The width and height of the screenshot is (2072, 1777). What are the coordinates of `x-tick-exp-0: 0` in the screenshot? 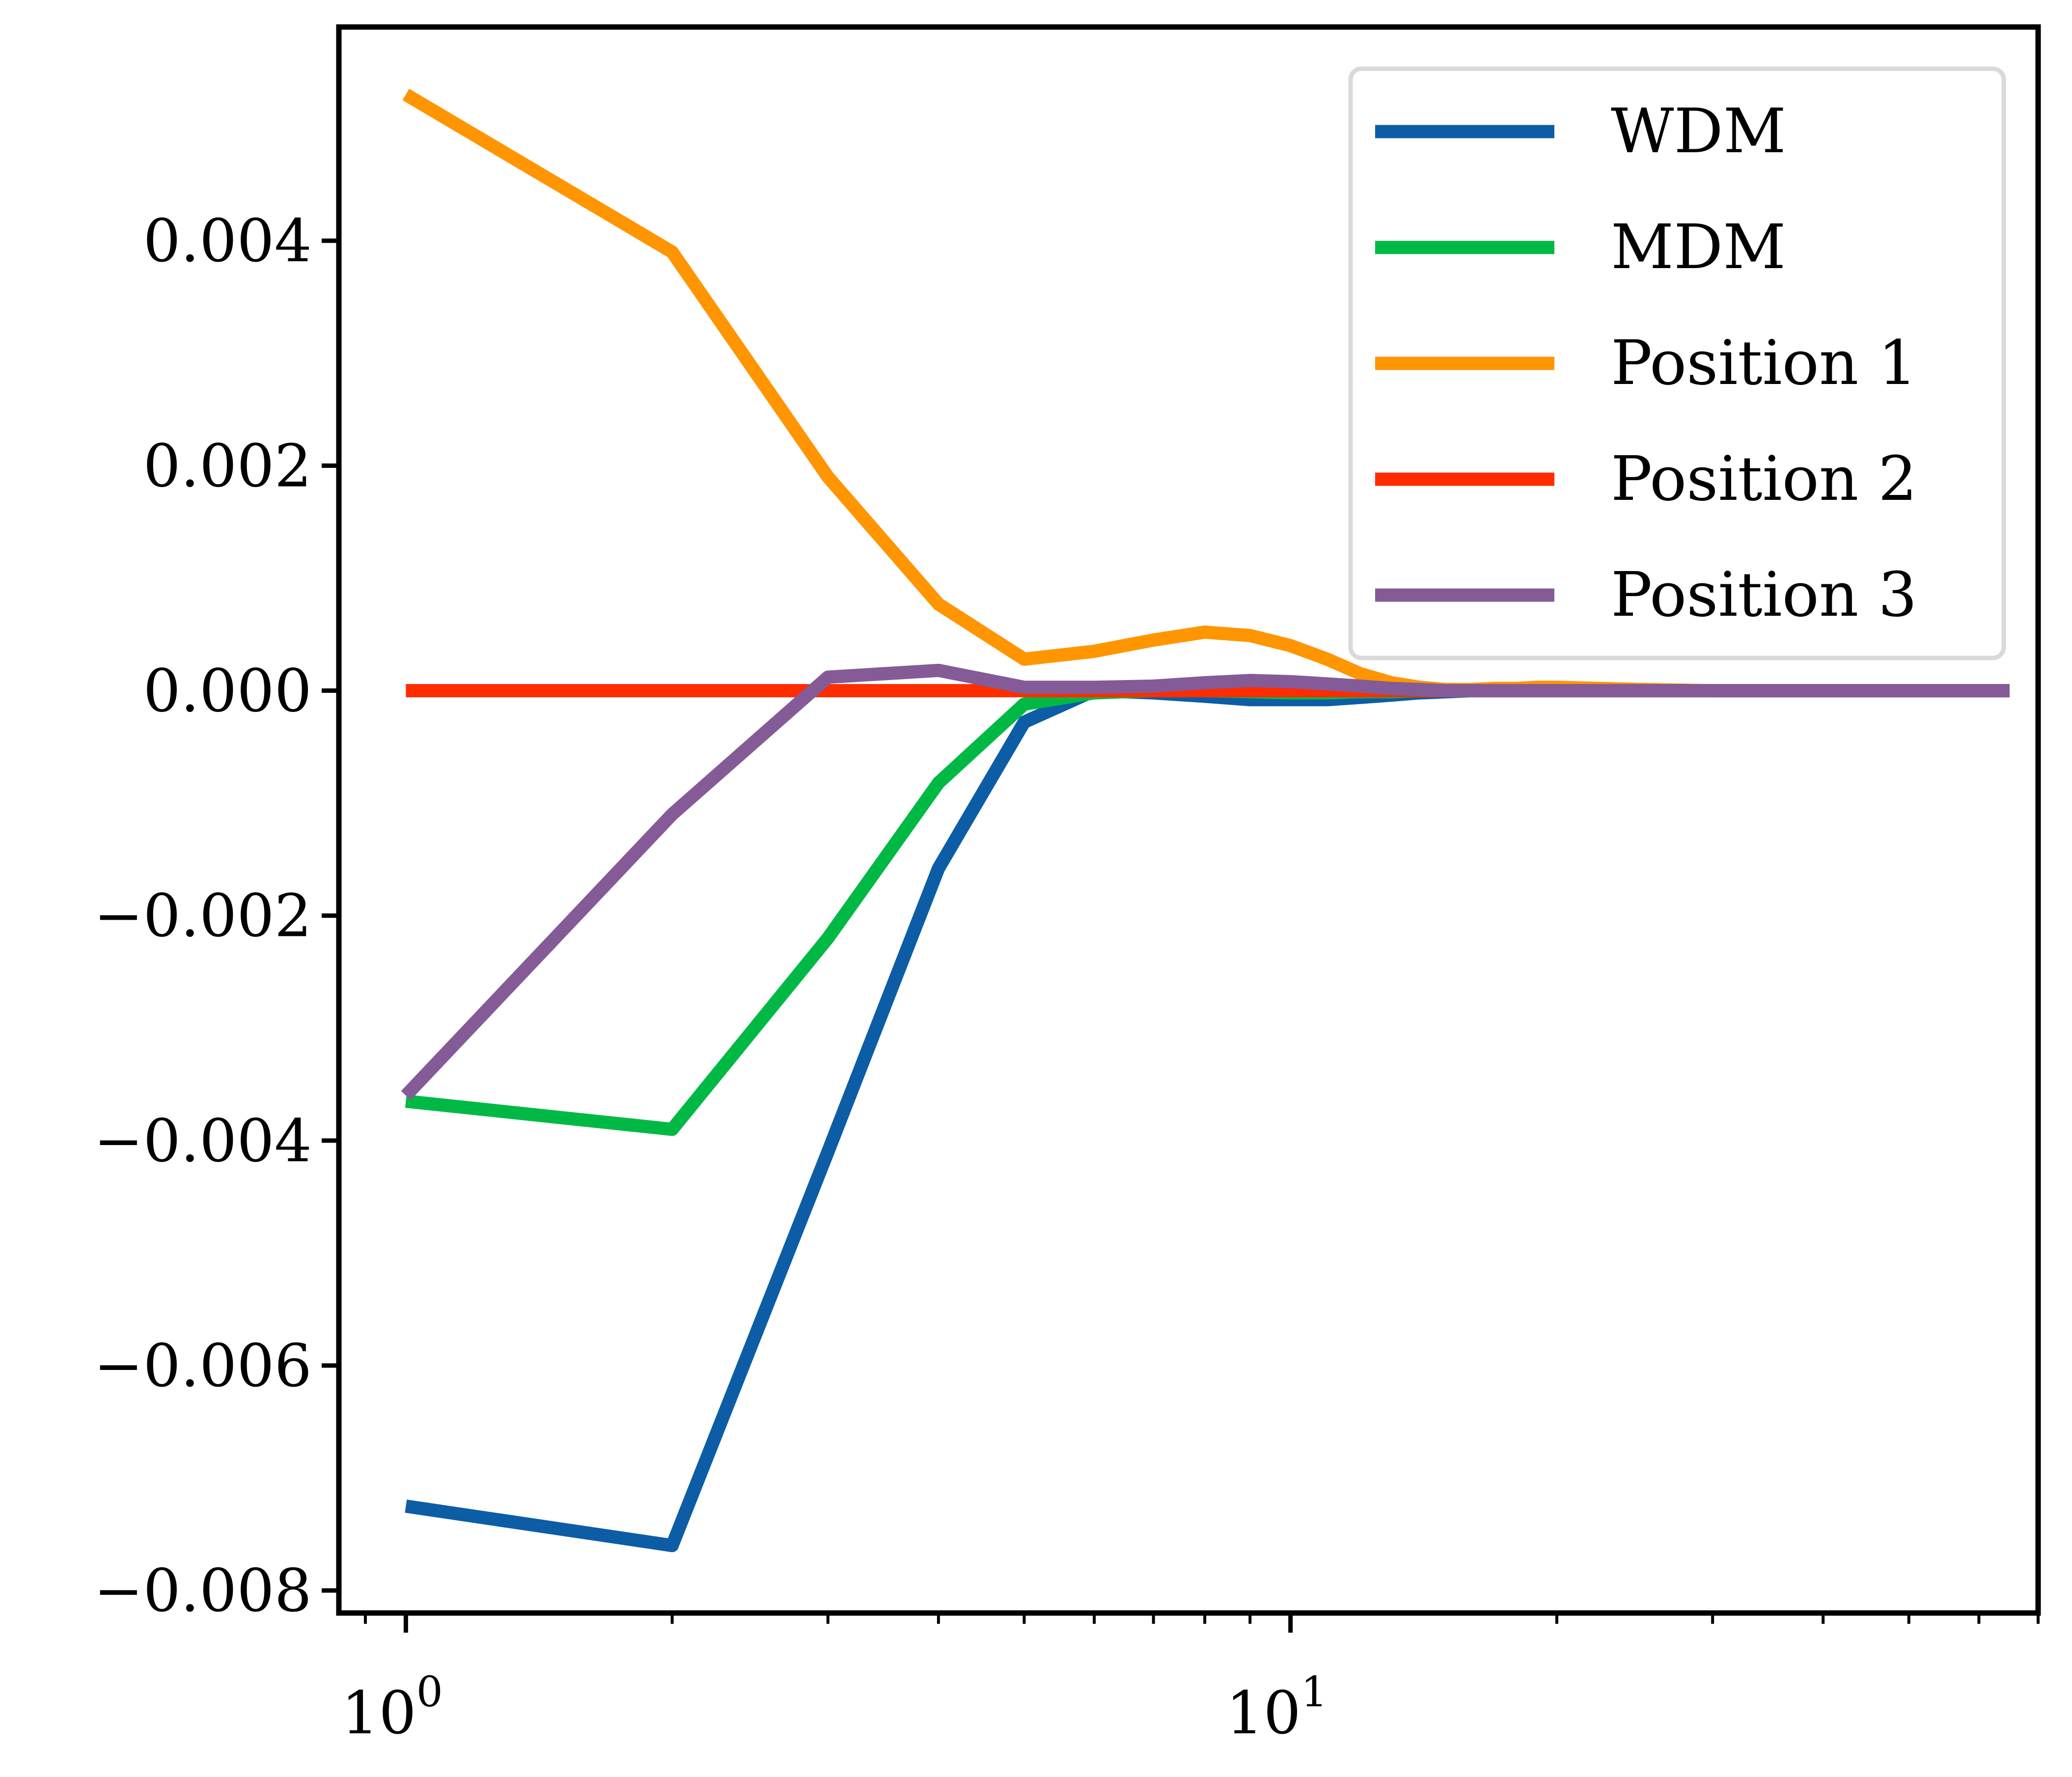 It's located at (429, 1692).